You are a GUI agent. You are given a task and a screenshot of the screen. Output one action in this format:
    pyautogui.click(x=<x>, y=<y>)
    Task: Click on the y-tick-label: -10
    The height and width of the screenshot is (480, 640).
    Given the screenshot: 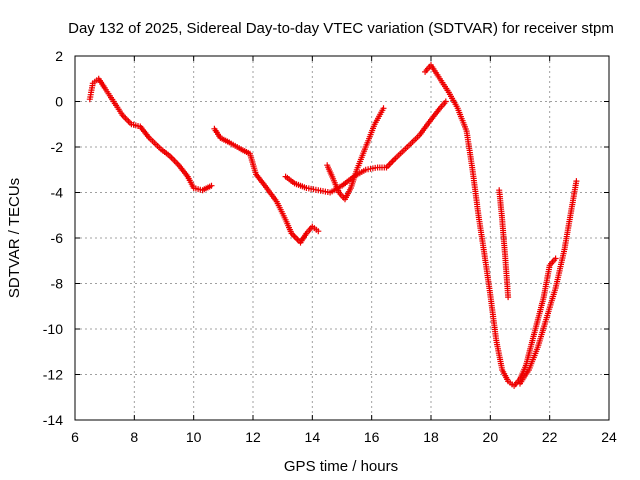 What is the action you would take?
    pyautogui.click(x=53, y=329)
    